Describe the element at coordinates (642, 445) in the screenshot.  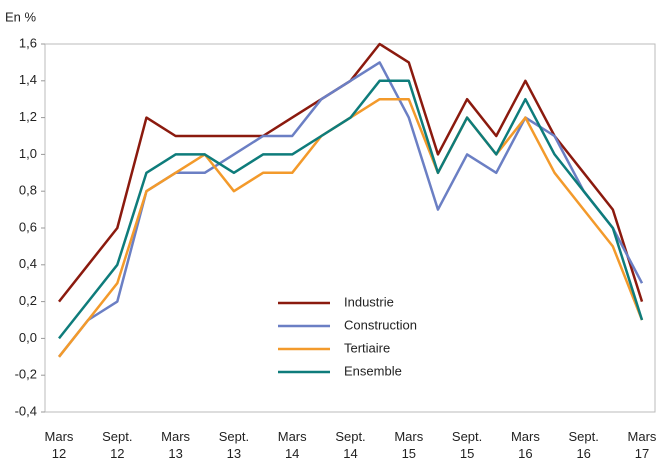
I see `x-tick-label: Mars 17` at that location.